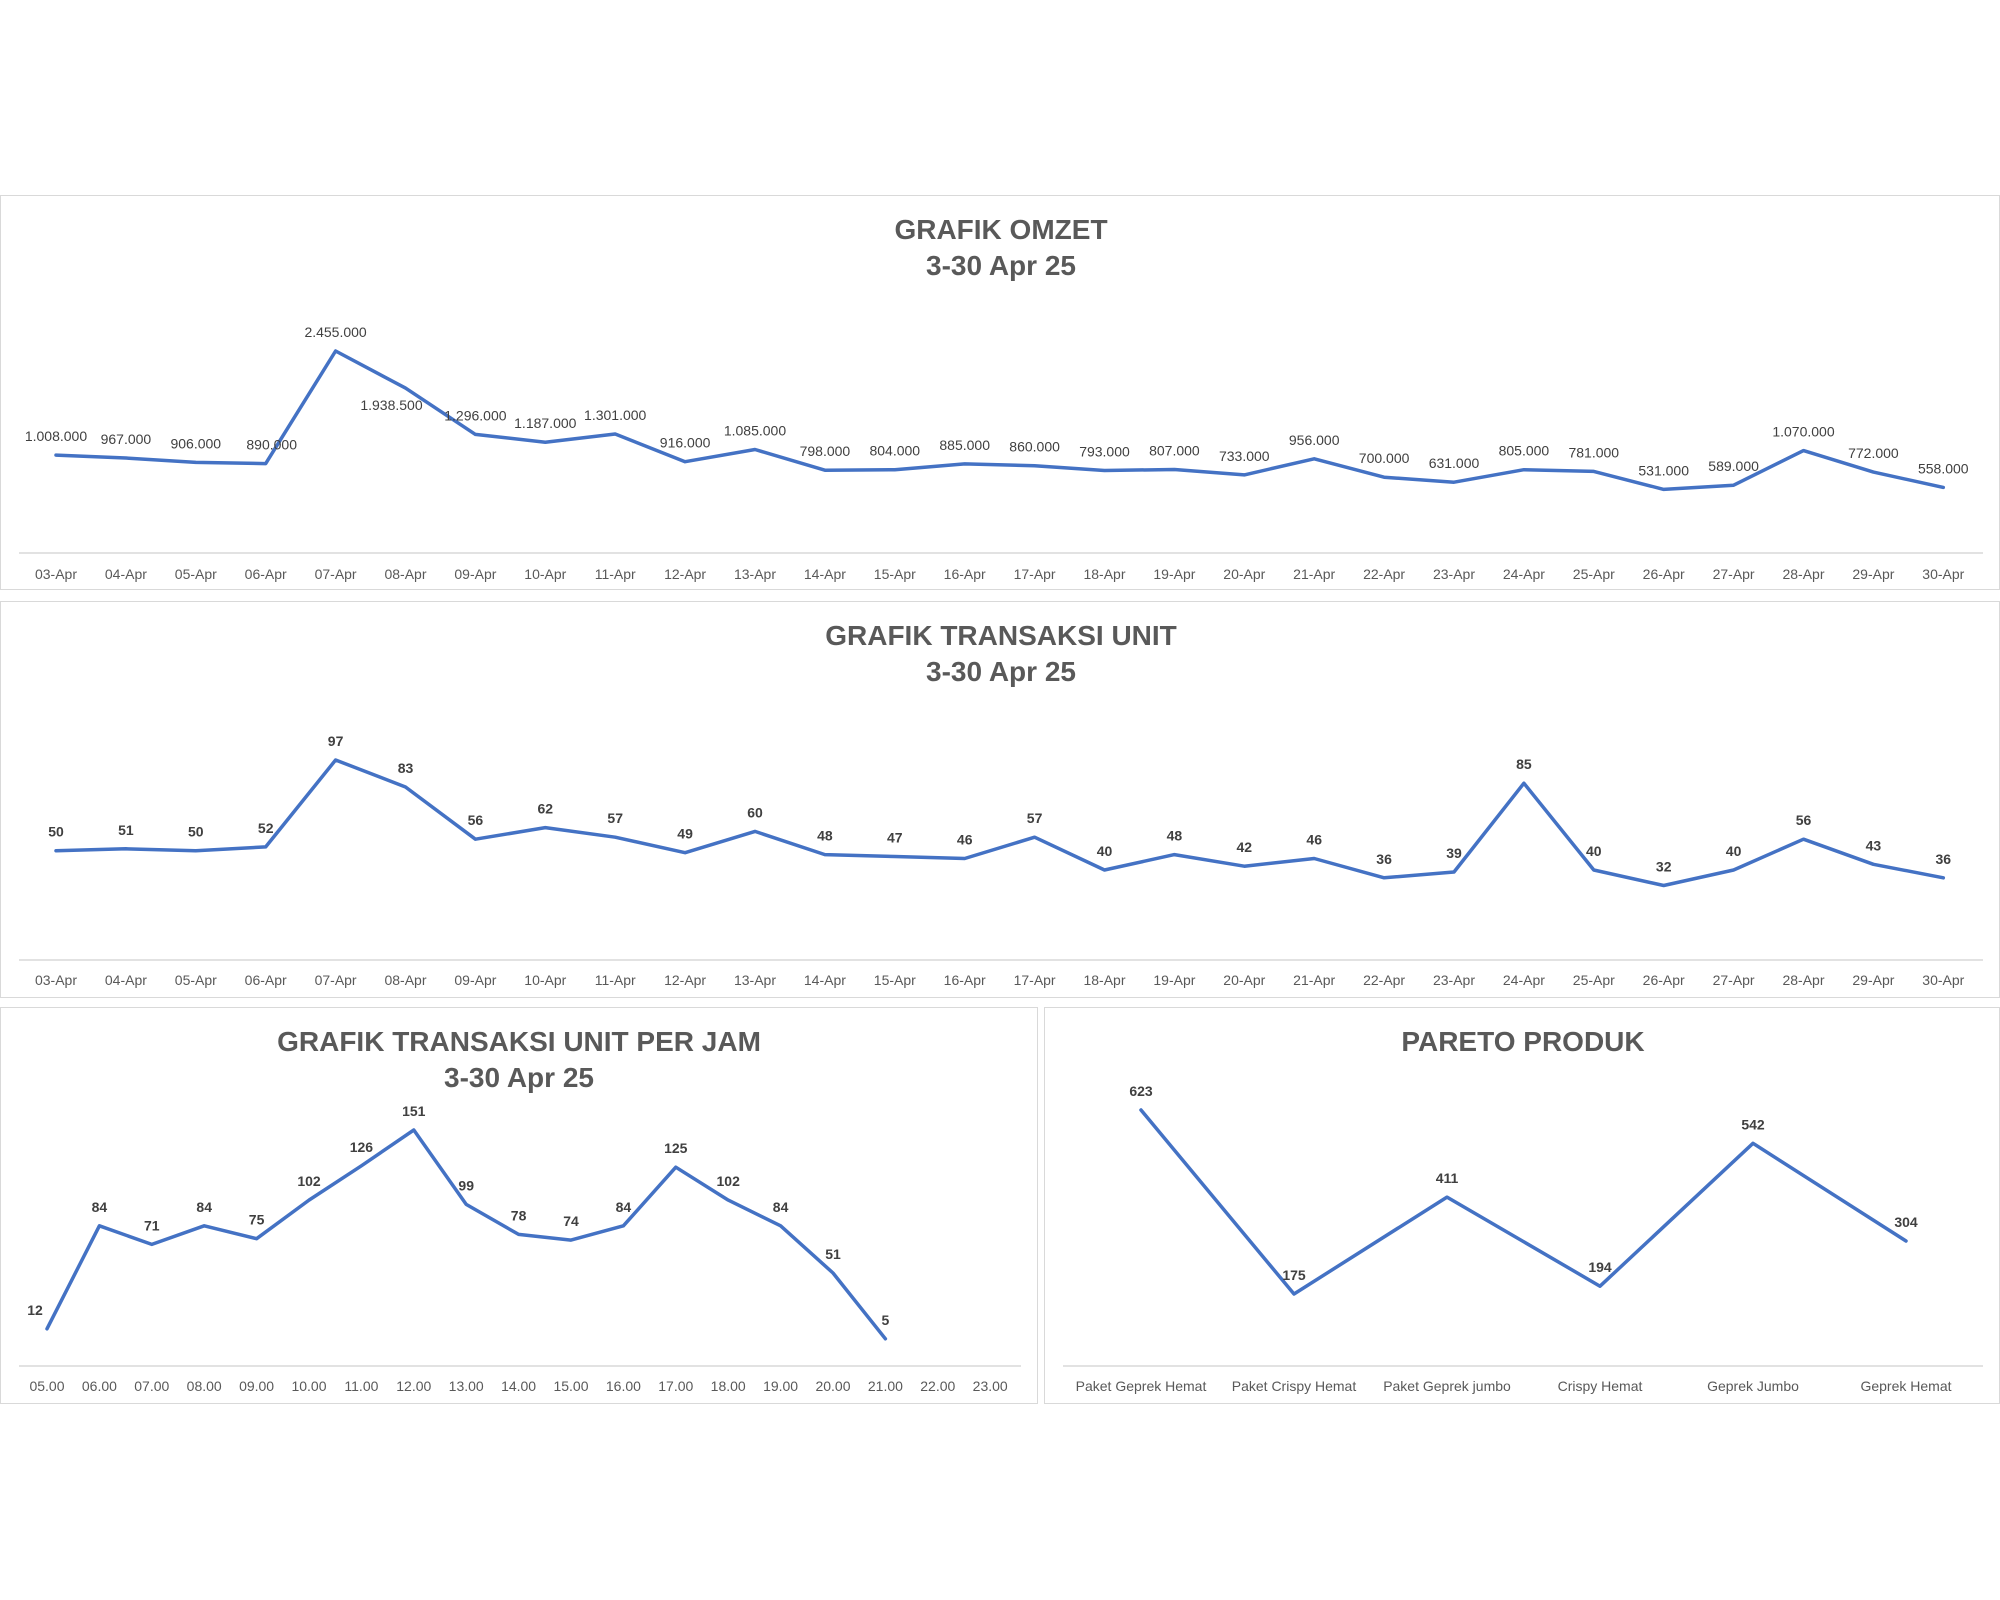 This screenshot has width=2000, height=1600. Describe the element at coordinates (126, 980) in the screenshot. I see `x-tick-label: 04-Apr` at that location.